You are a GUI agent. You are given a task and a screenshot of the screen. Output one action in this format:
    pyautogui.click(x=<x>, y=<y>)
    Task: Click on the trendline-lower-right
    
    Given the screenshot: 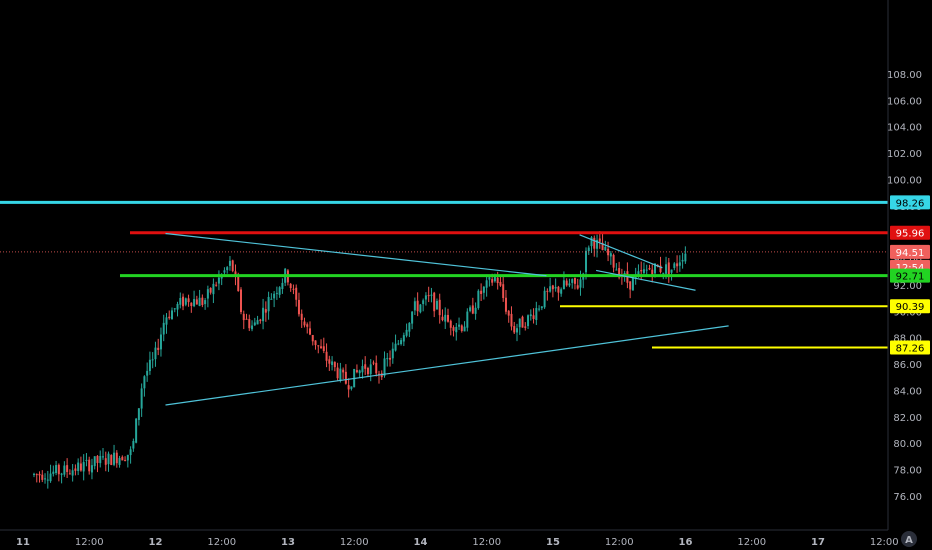 What is the action you would take?
    pyautogui.click(x=646, y=280)
    